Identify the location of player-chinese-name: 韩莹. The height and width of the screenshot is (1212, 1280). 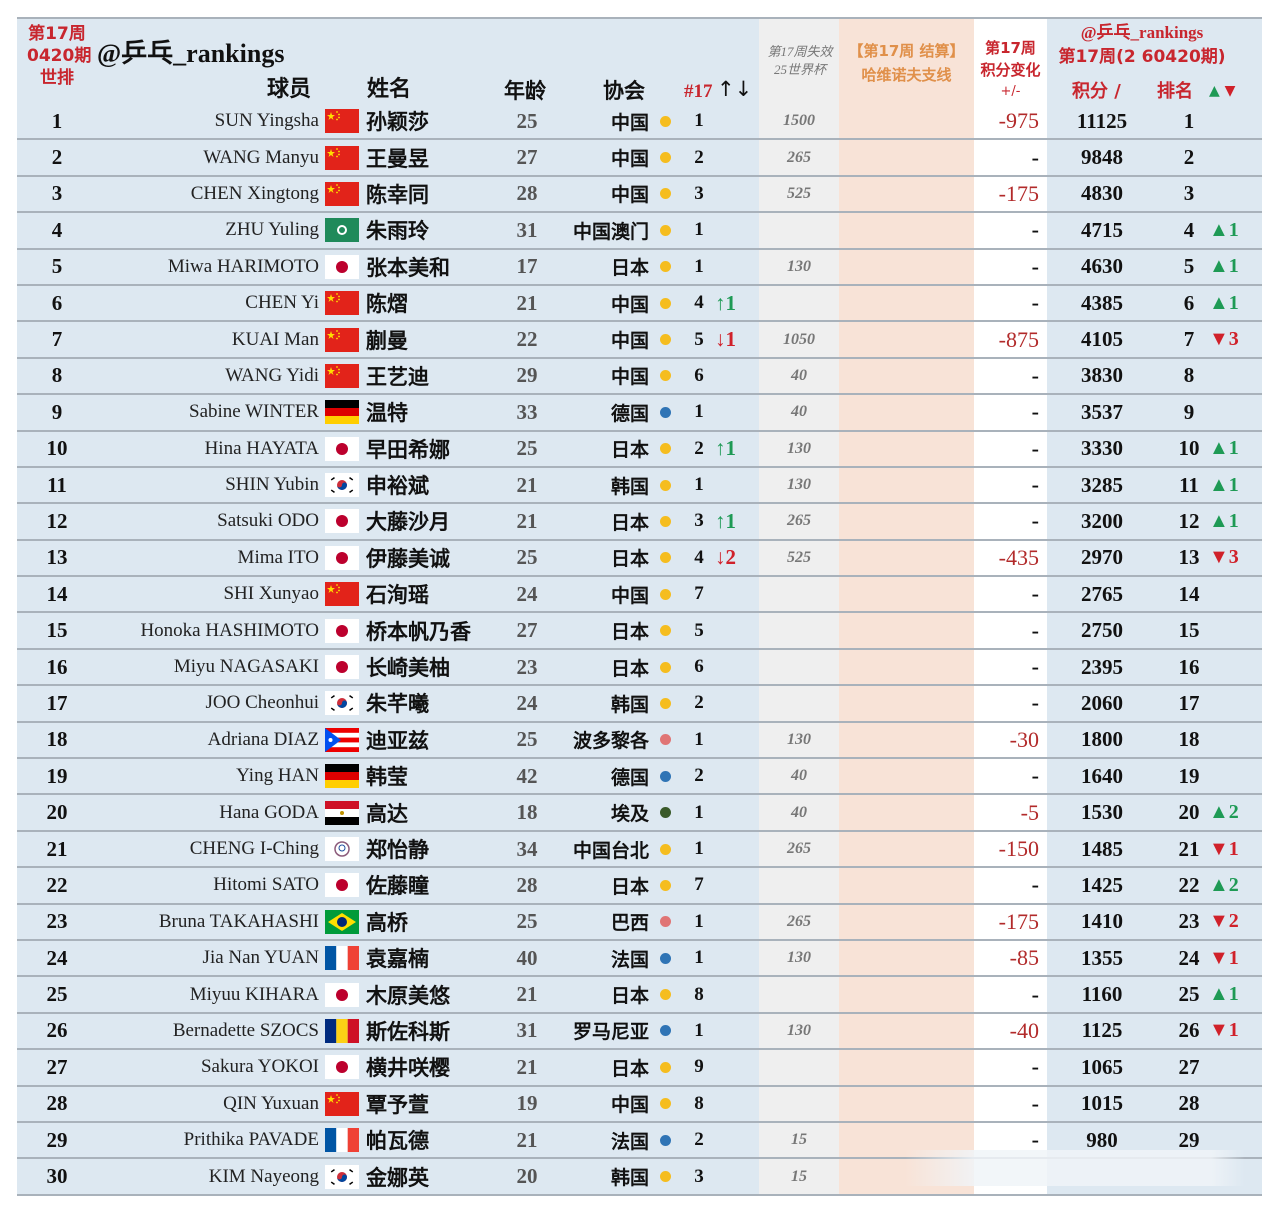
(387, 777).